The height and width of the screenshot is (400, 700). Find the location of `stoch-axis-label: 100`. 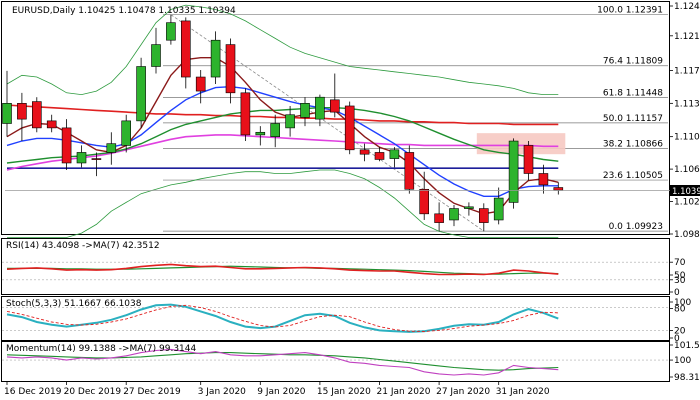

stoch-axis-label: 100 is located at coordinates (682, 303).